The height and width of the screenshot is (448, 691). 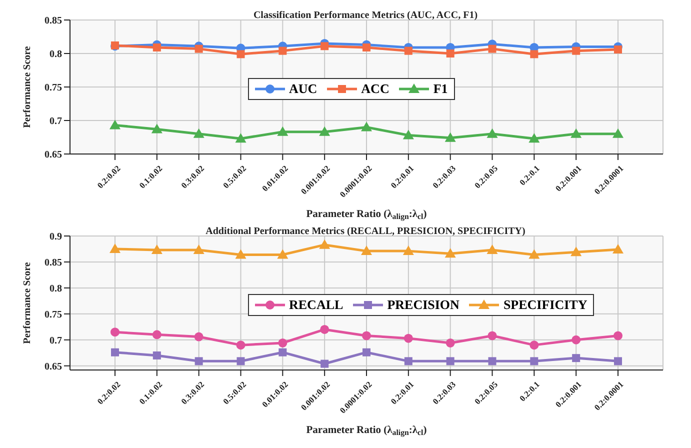 I want to click on legend-label: ACC, so click(x=375, y=89).